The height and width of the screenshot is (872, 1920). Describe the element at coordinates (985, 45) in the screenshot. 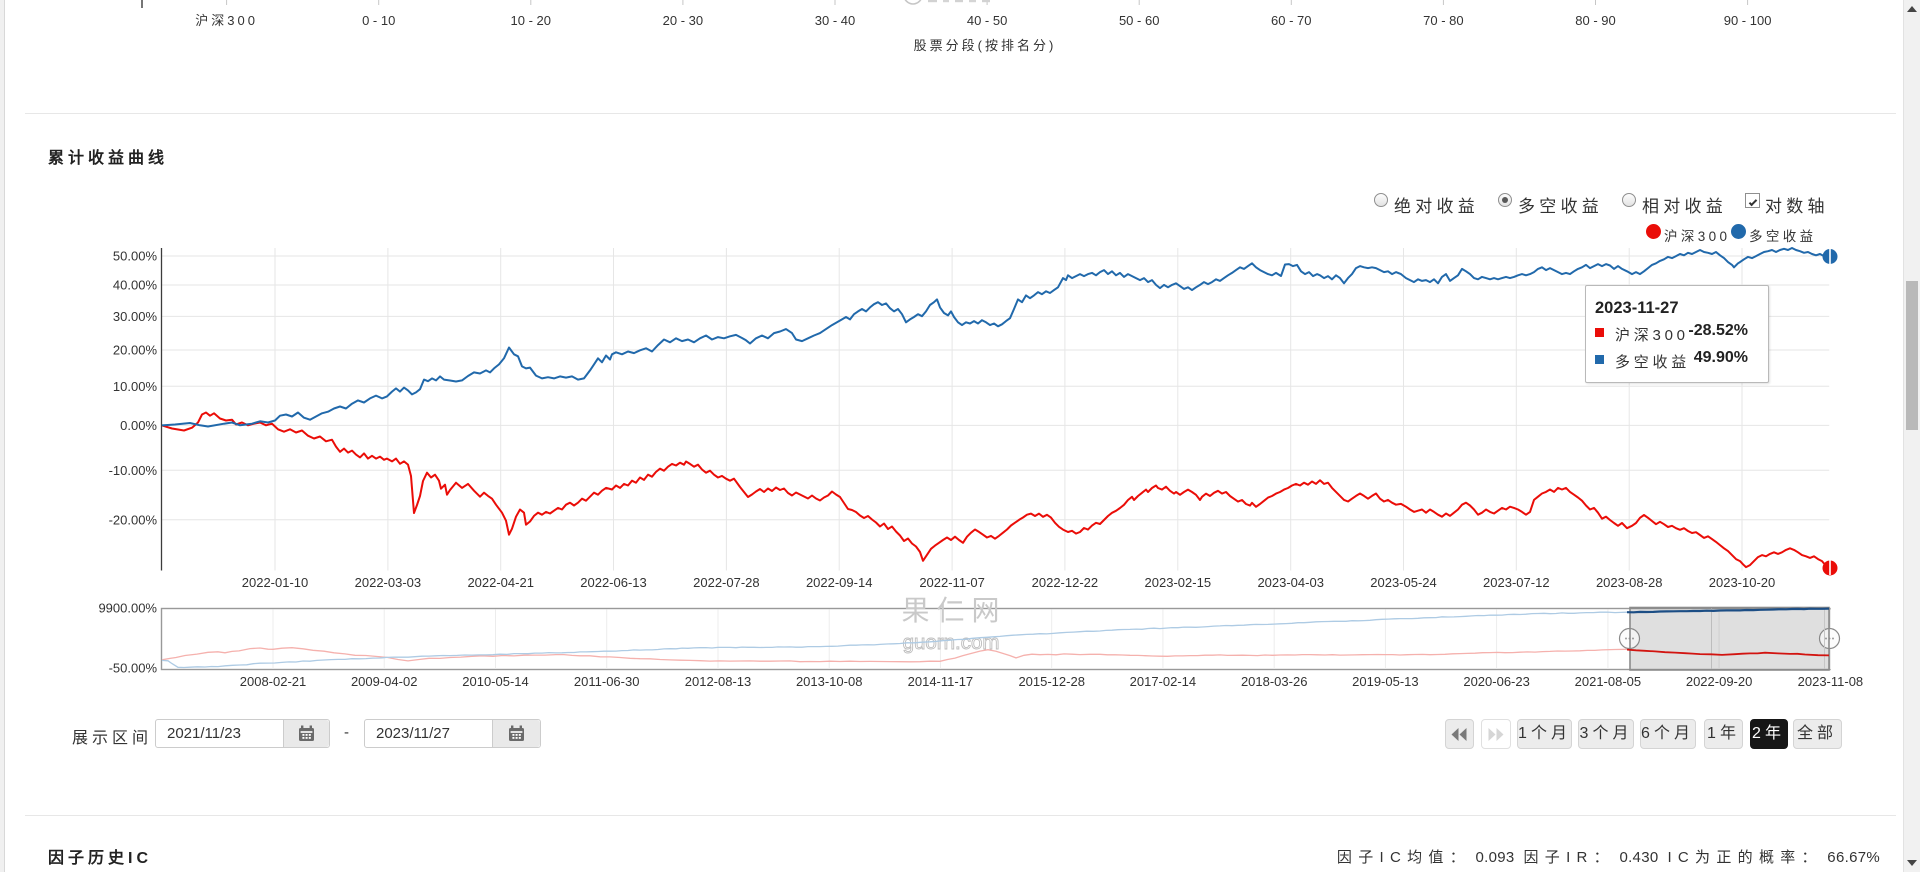

I see `svg-text: 股票分段(按排名分)` at that location.